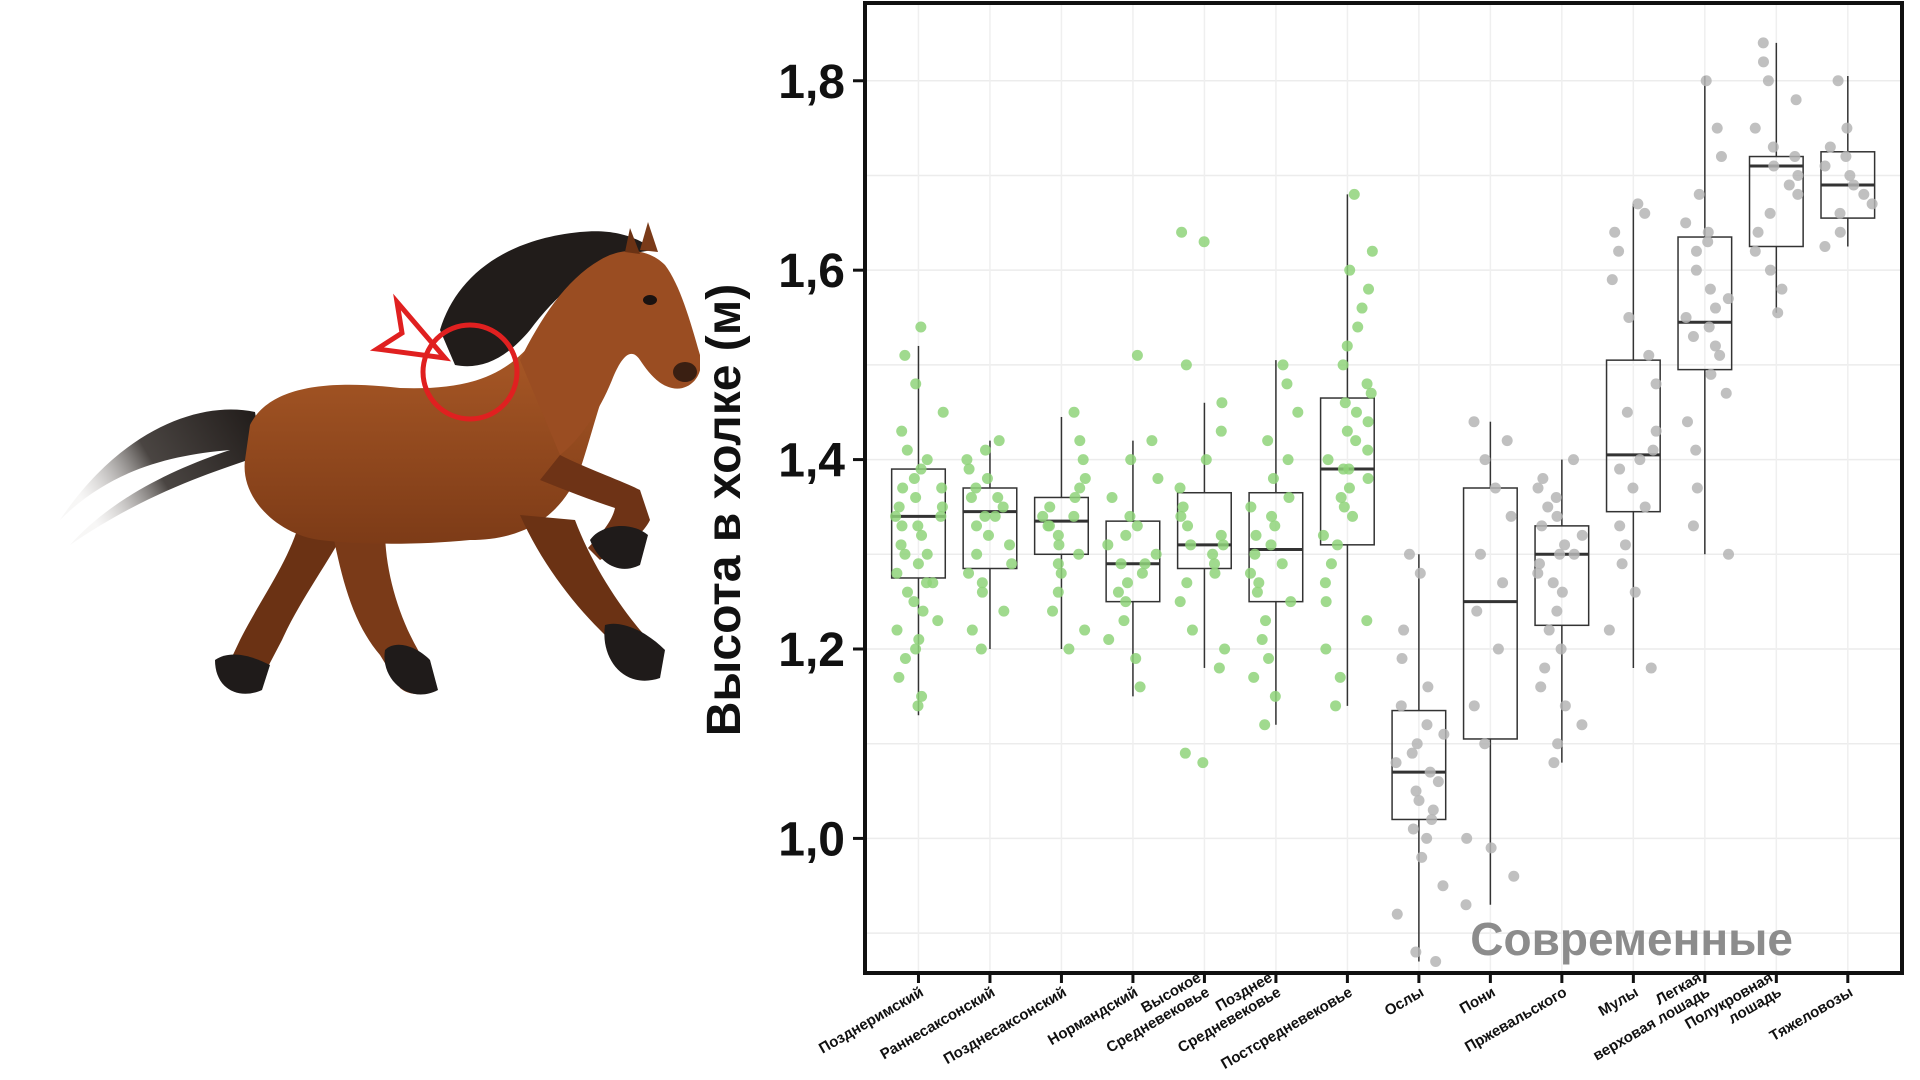 The width and height of the screenshot is (1920, 1080). I want to click on x-tick-label: Пони, so click(1478, 1001).